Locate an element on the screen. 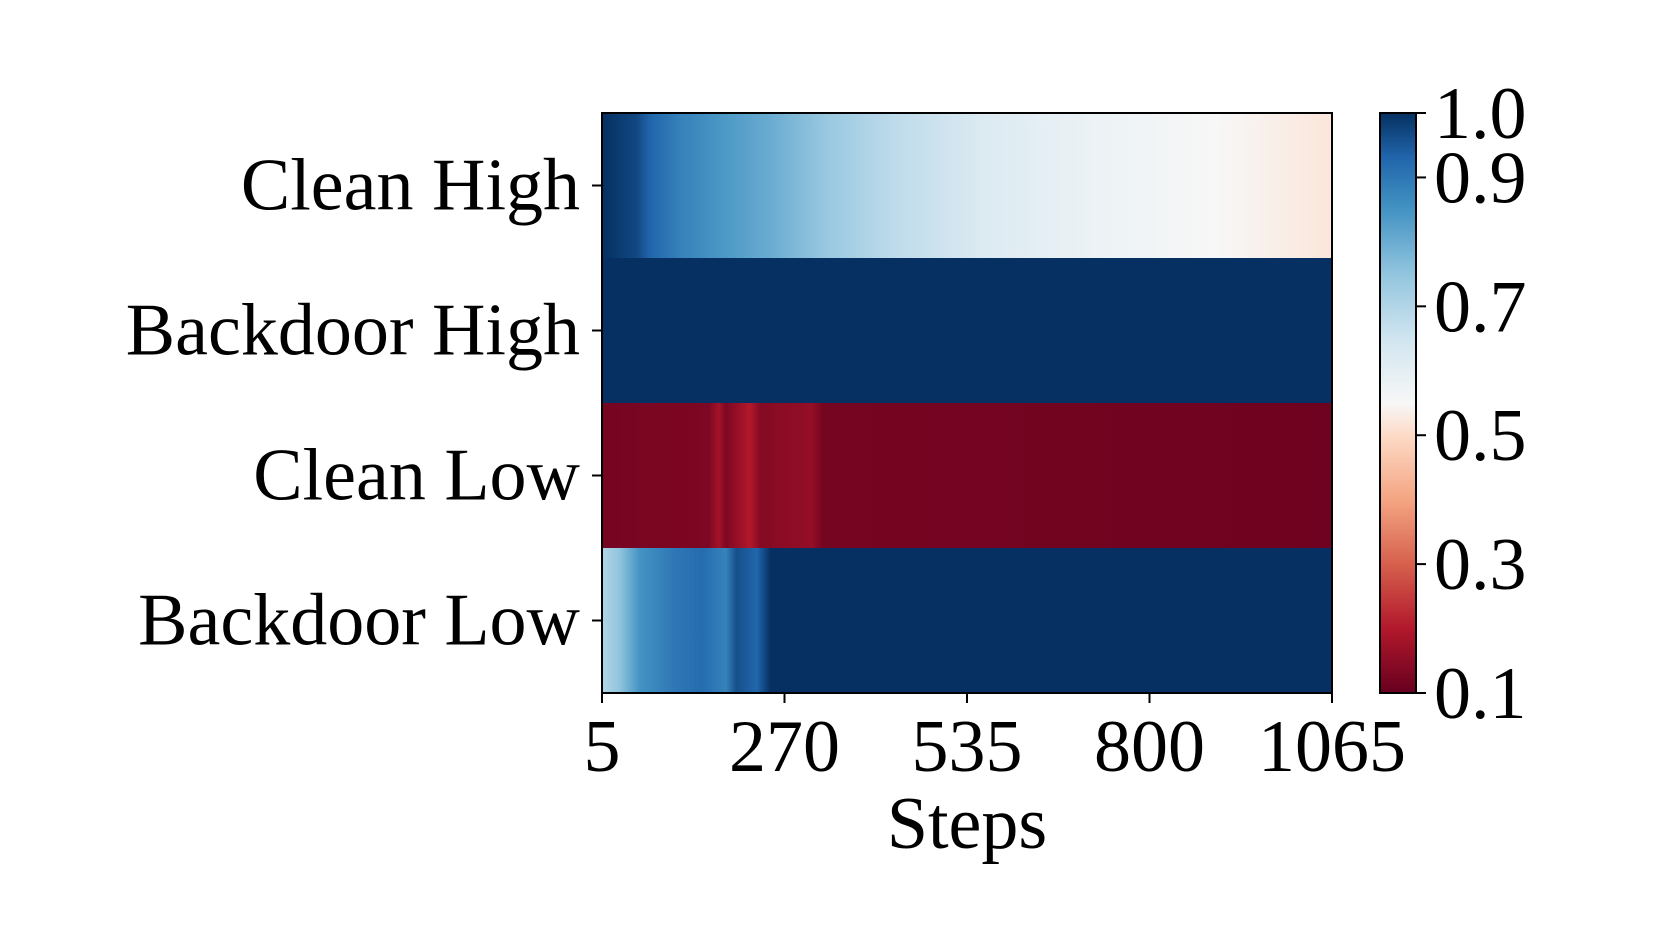 The height and width of the screenshot is (949, 1661). colorbar: 0.1 0.3 0.5 0.7 0.91.0 is located at coordinates (1453, 404).